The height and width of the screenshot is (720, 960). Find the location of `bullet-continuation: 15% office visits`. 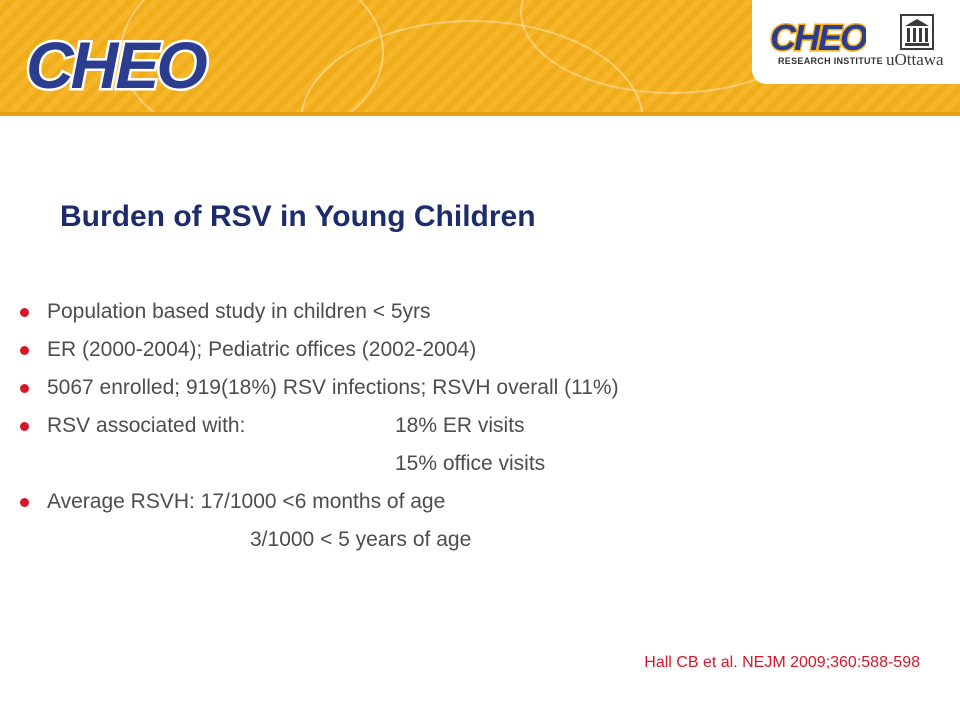

bullet-continuation: 15% office visits is located at coordinates (480, 467).